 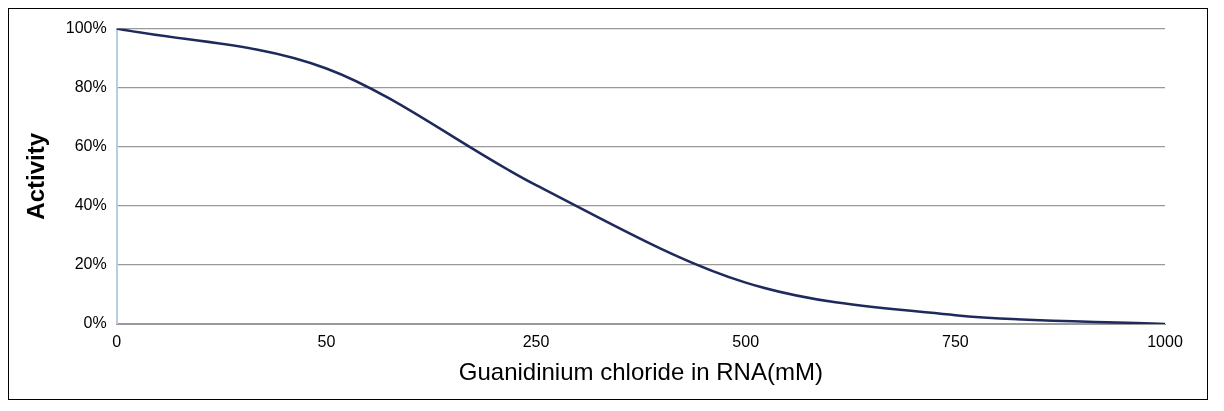 I want to click on x-tick-label: 0, so click(x=117, y=342).